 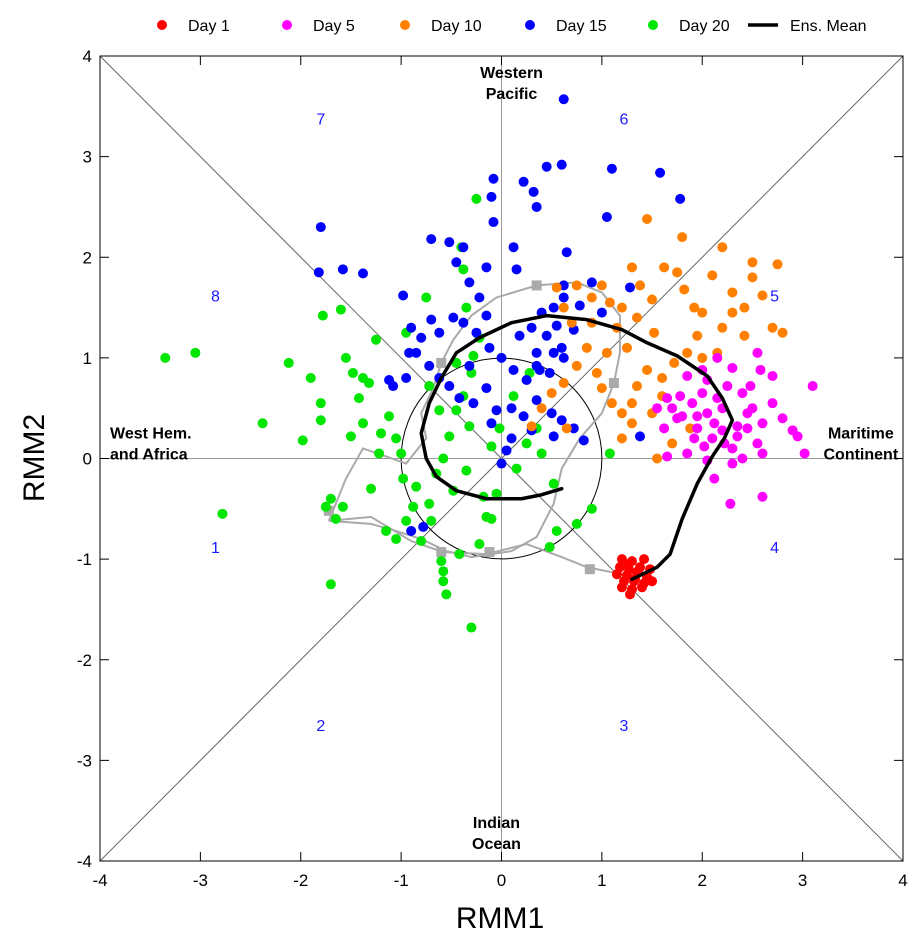 What do you see at coordinates (473, 428) in the screenshot?
I see `observed-track` at bounding box center [473, 428].